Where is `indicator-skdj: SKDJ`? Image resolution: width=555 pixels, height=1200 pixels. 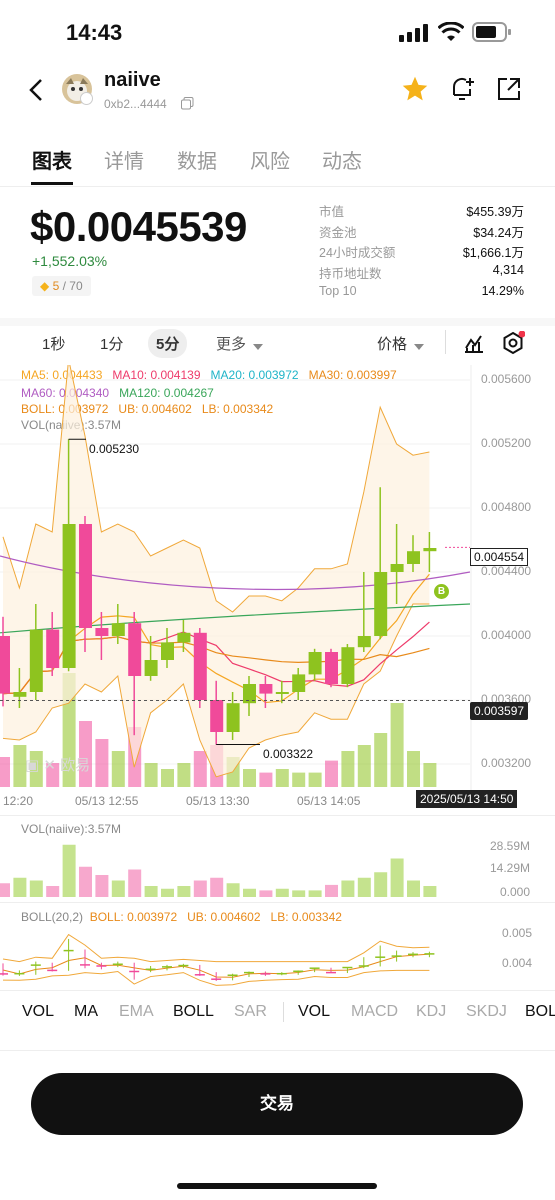
indicator-skdj: SKDJ is located at coordinates (486, 1011).